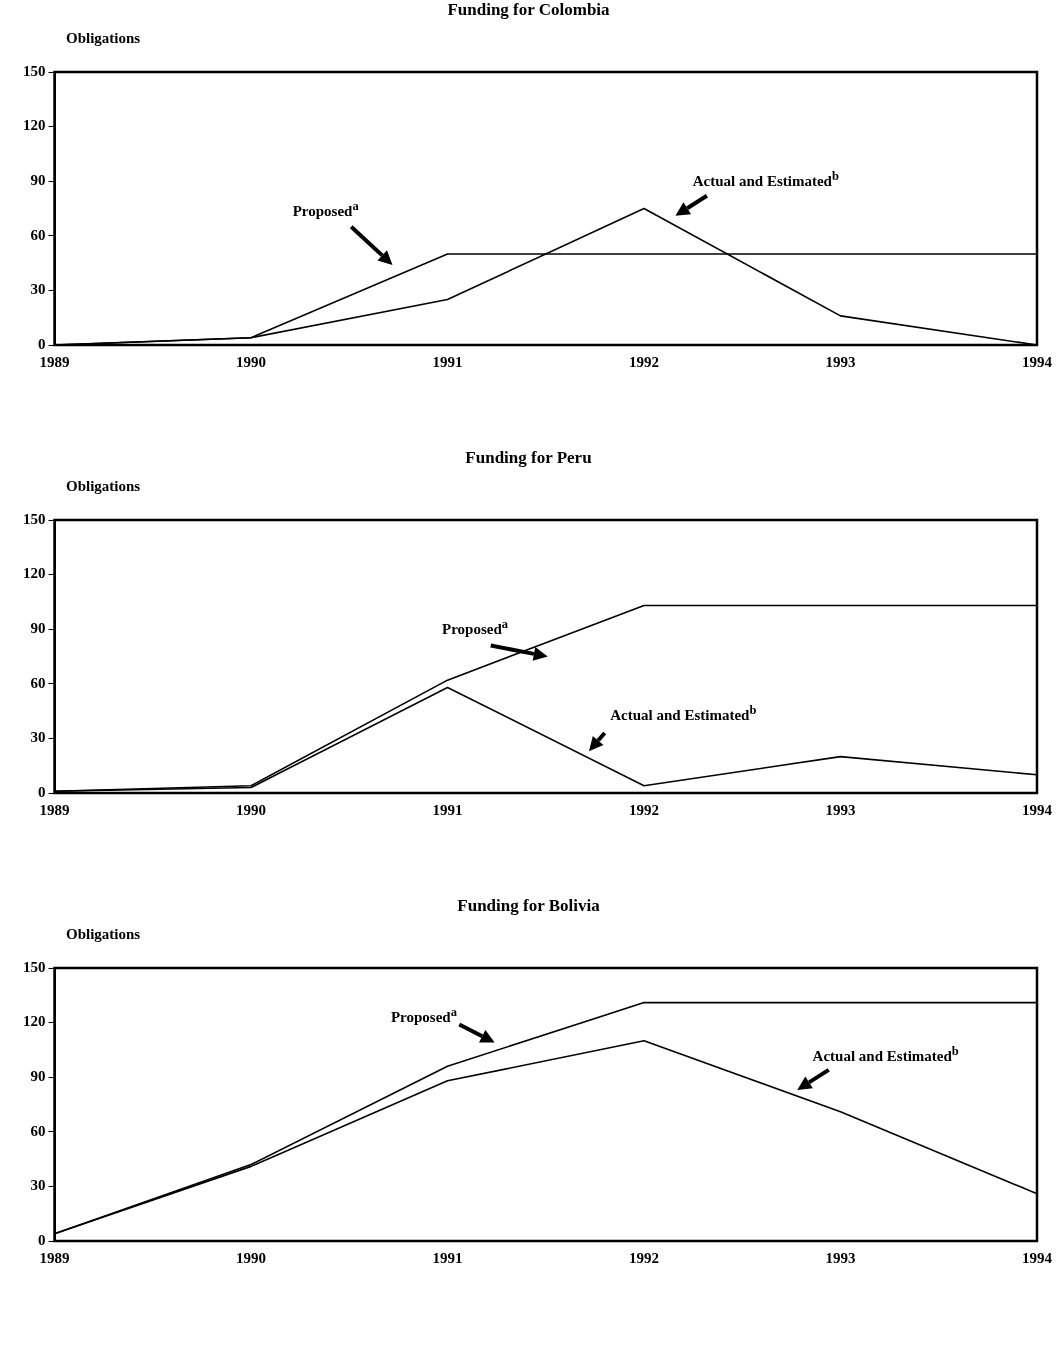 This screenshot has width=1057, height=1365. I want to click on chart-title: Funding for Peru, so click(528, 458).